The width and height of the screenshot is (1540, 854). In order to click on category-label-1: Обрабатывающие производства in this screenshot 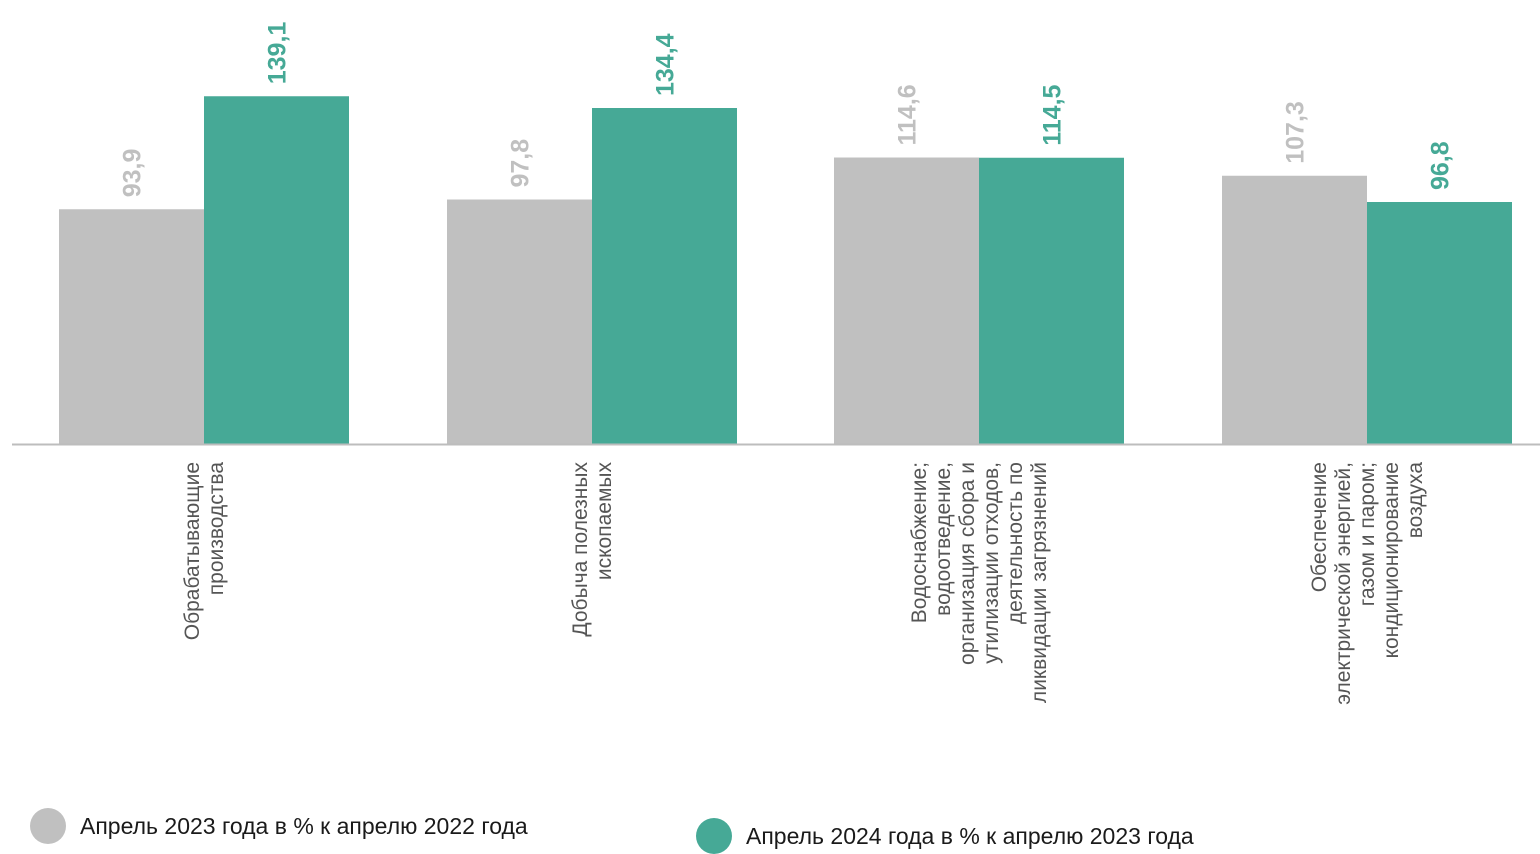, I will do `click(204, 551)`.